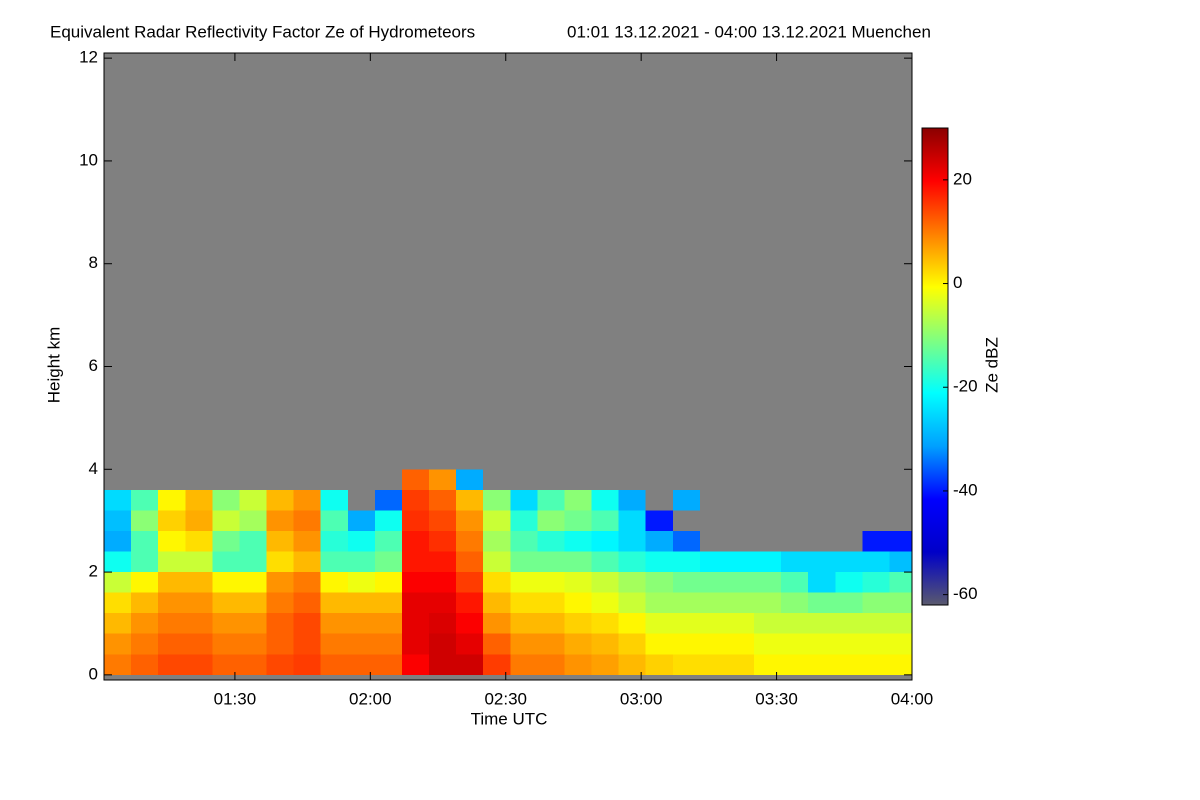 The height and width of the screenshot is (800, 1200). What do you see at coordinates (962, 178) in the screenshot?
I see `colorbar-tick-label: 20` at bounding box center [962, 178].